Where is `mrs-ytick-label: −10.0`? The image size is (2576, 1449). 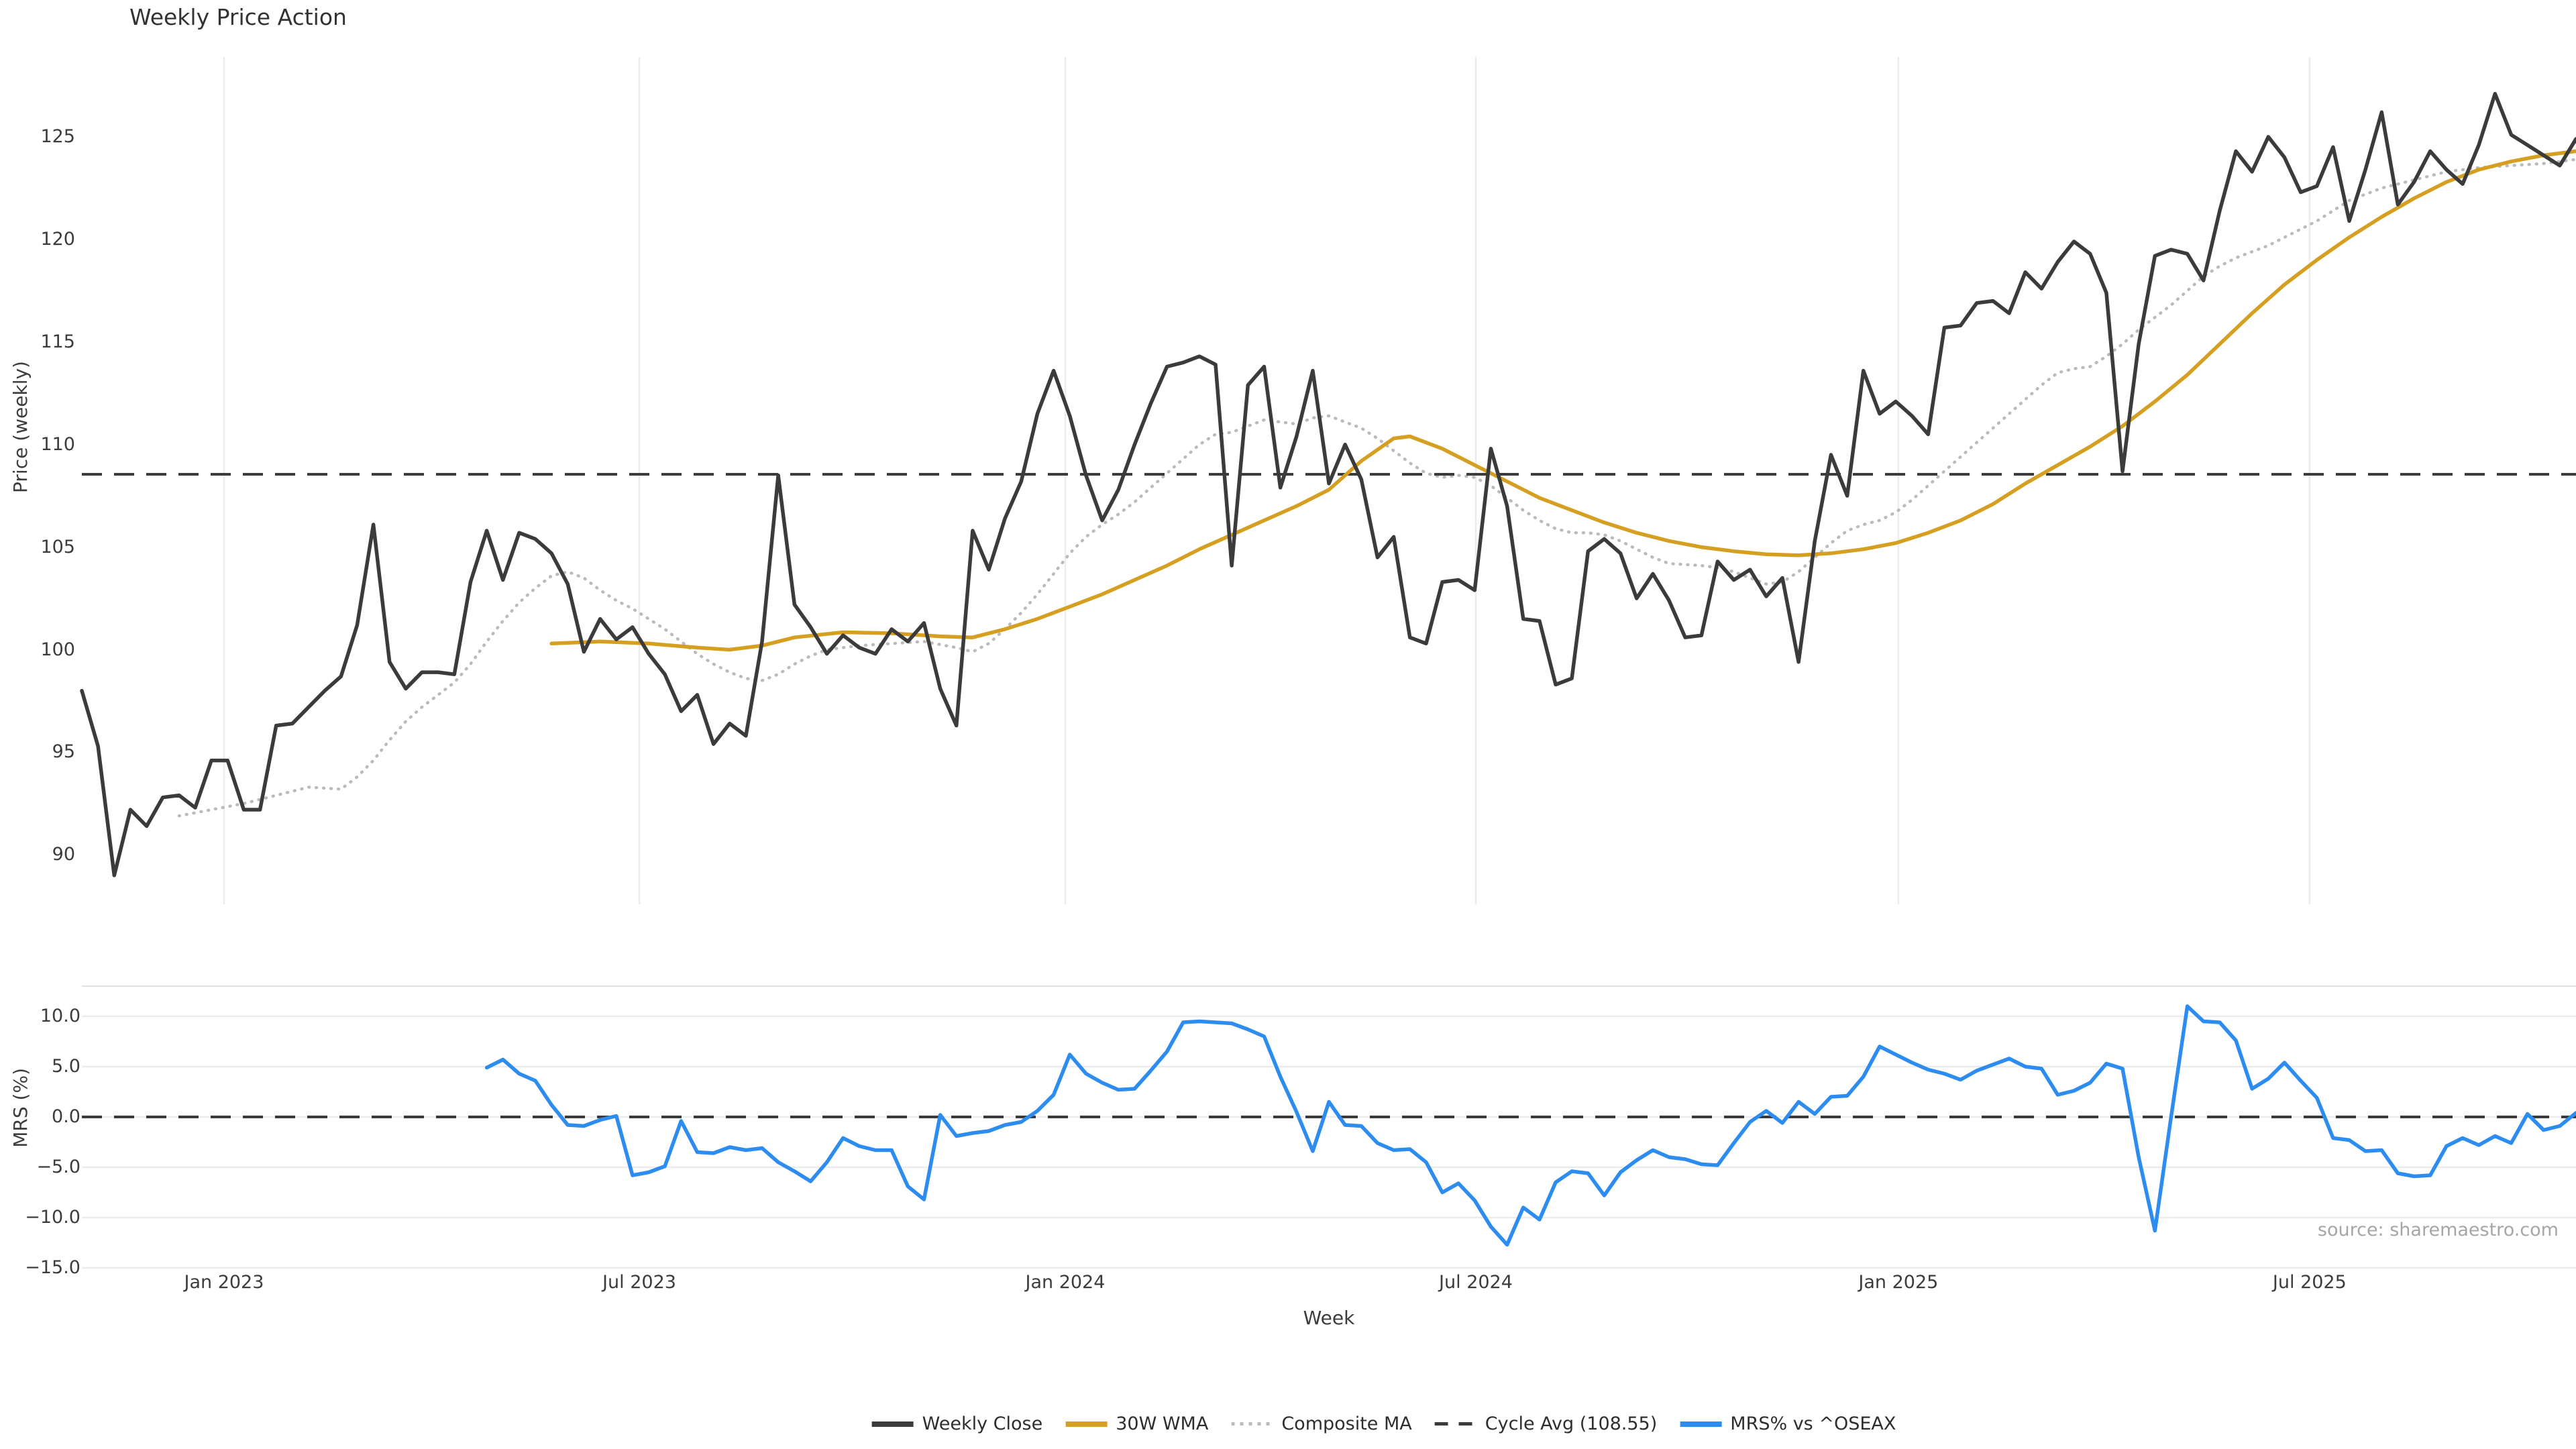 mrs-ytick-label: −10.0 is located at coordinates (52, 1217).